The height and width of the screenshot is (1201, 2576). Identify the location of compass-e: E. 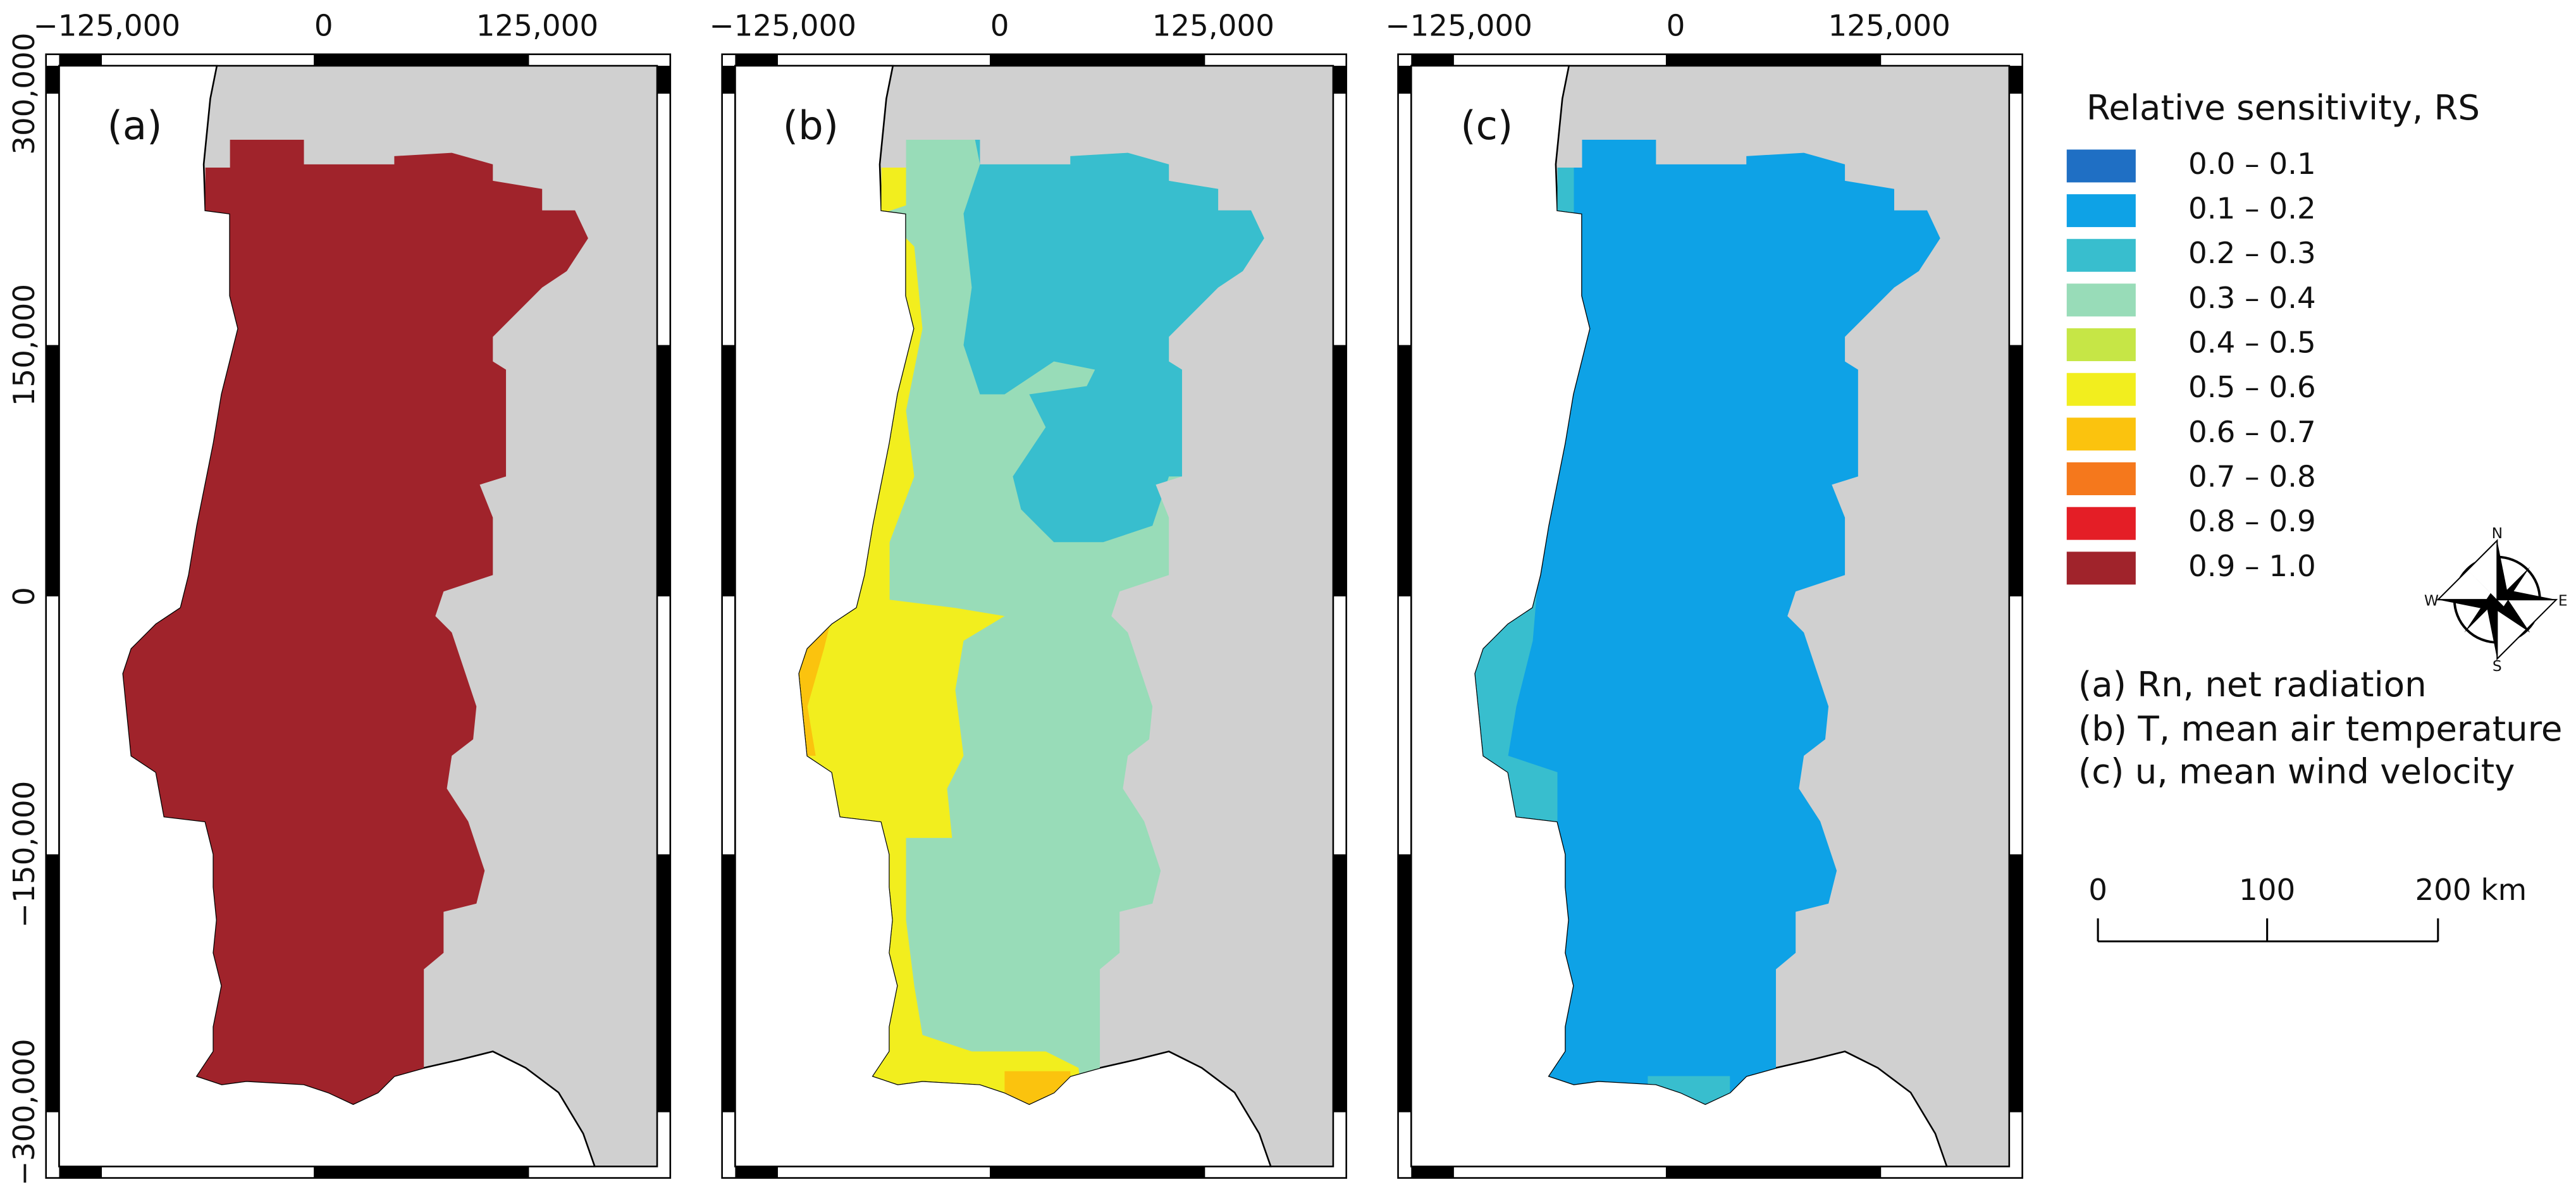
(2563, 600).